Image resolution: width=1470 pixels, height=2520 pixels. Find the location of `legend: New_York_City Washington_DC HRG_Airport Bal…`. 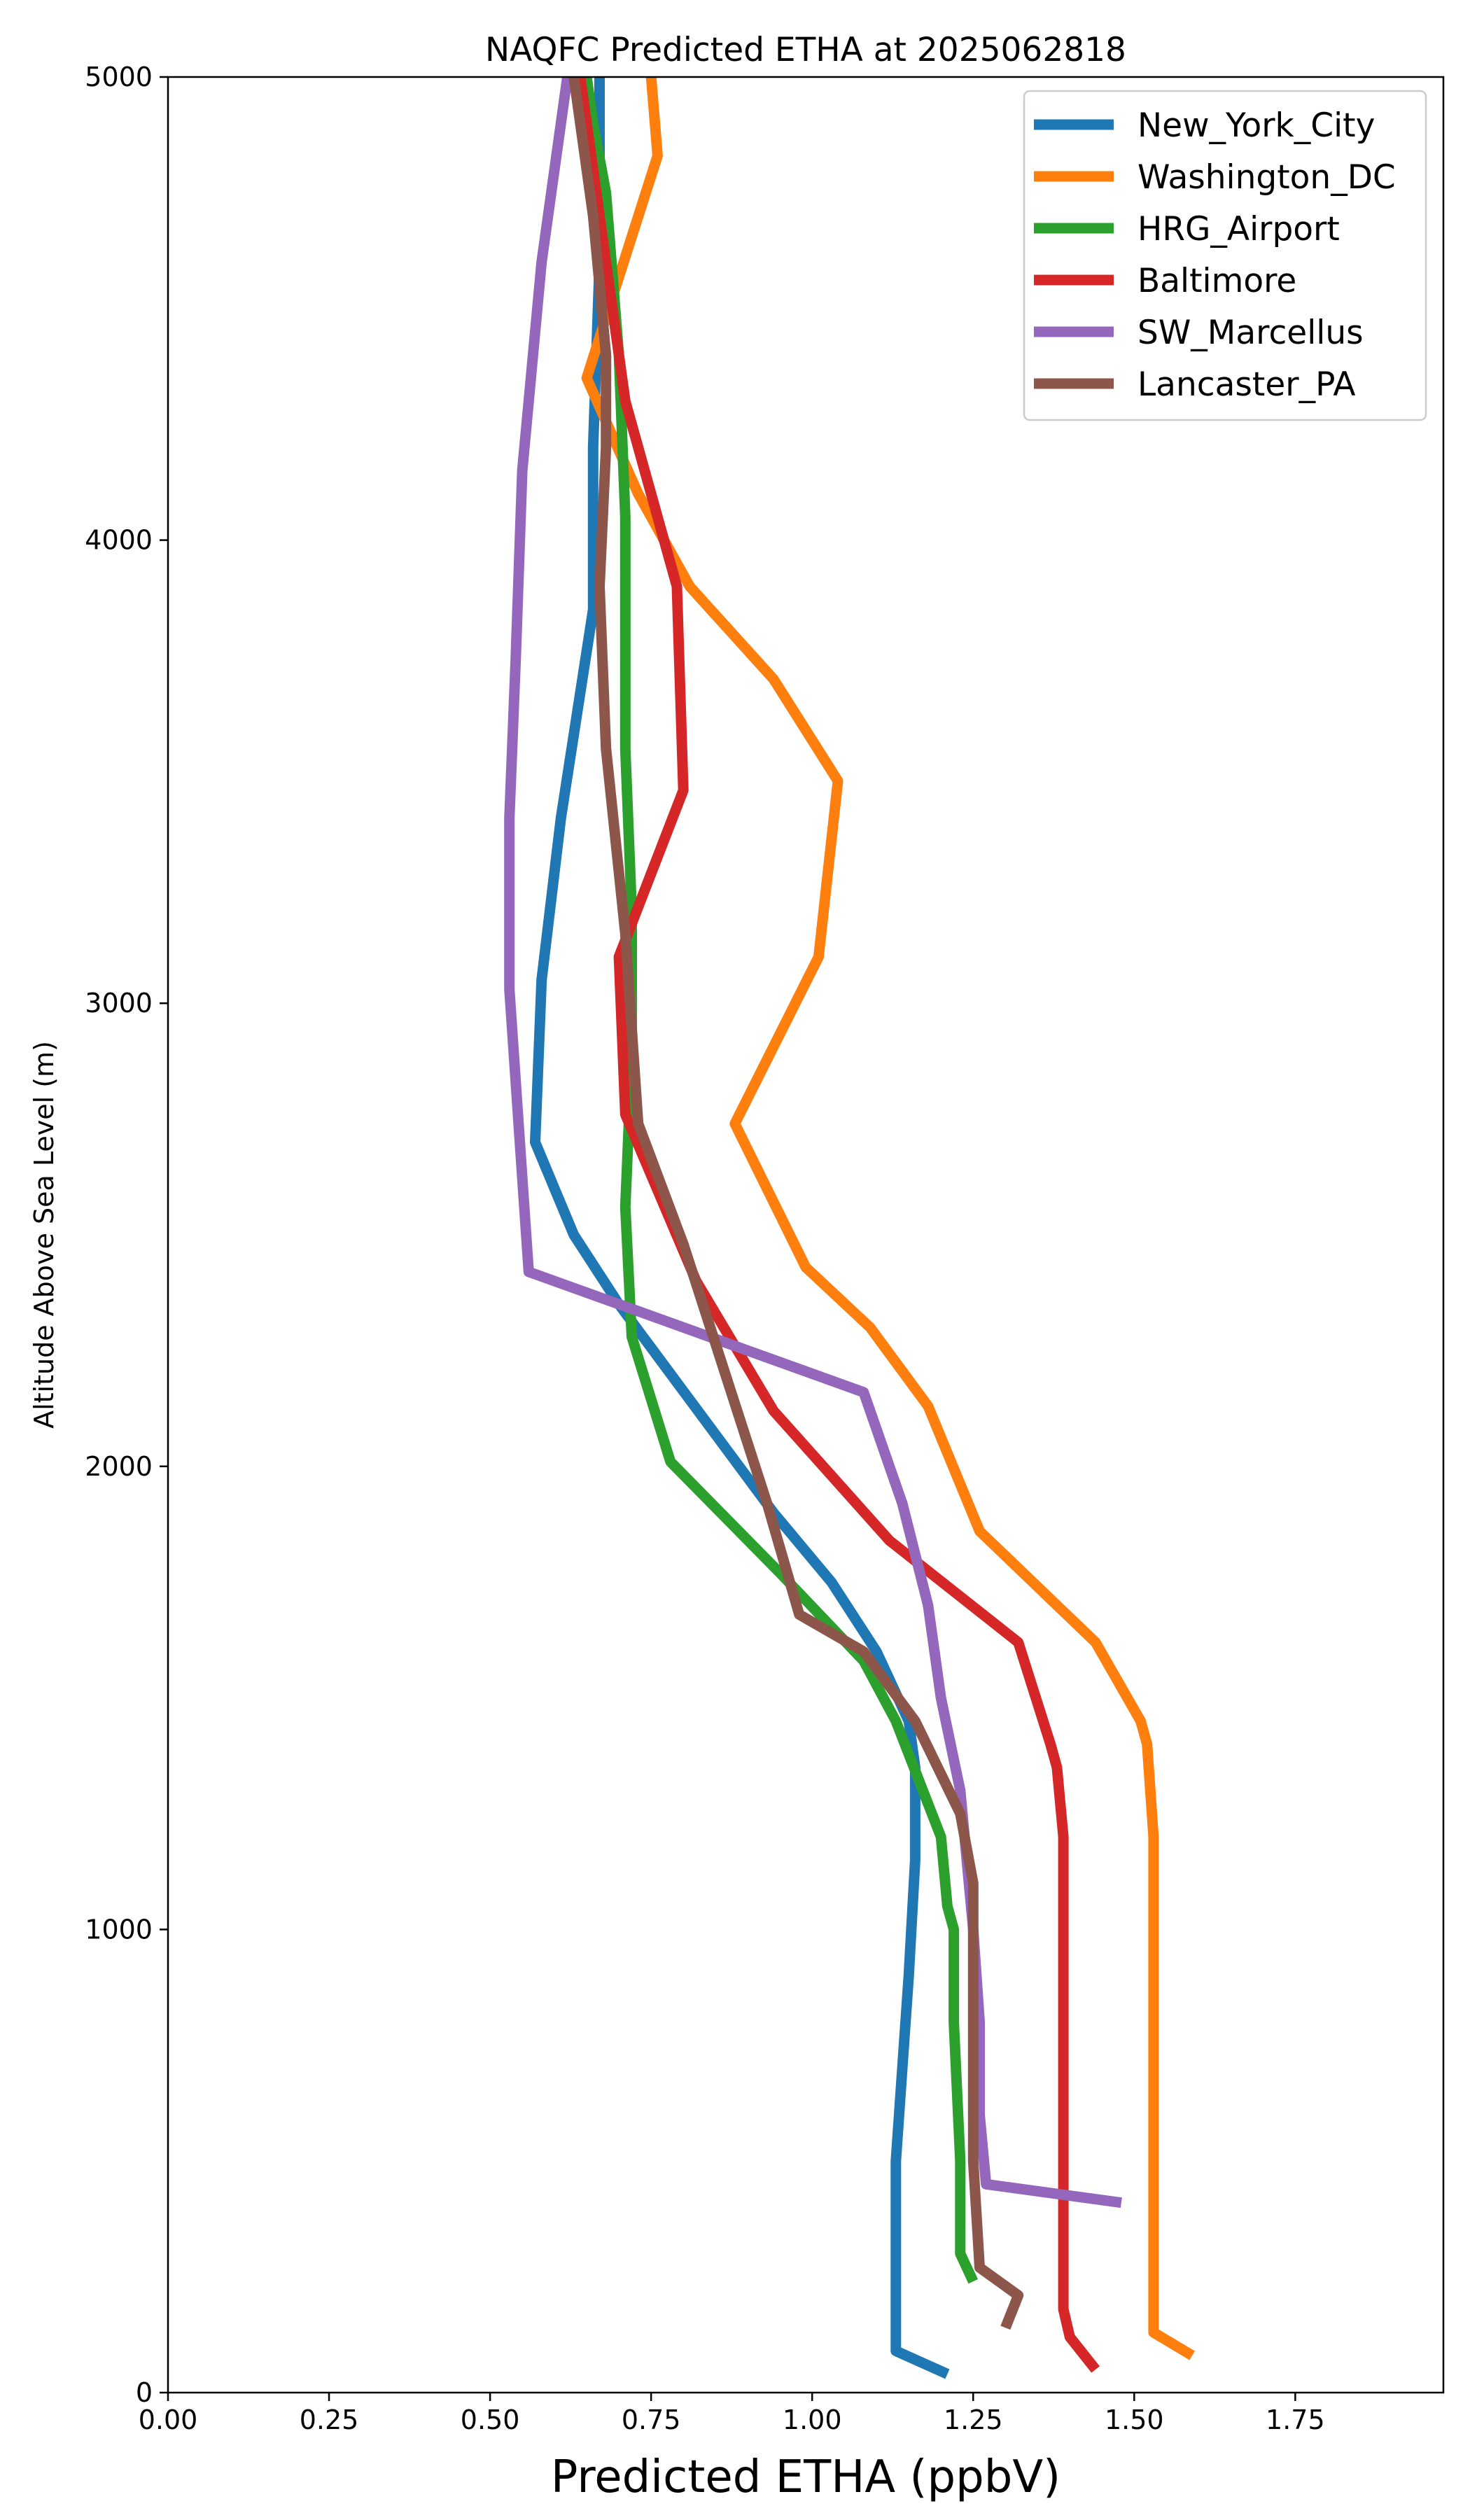

legend: New_York_City Washington_DC HRG_Airport Bal… is located at coordinates (1225, 255).